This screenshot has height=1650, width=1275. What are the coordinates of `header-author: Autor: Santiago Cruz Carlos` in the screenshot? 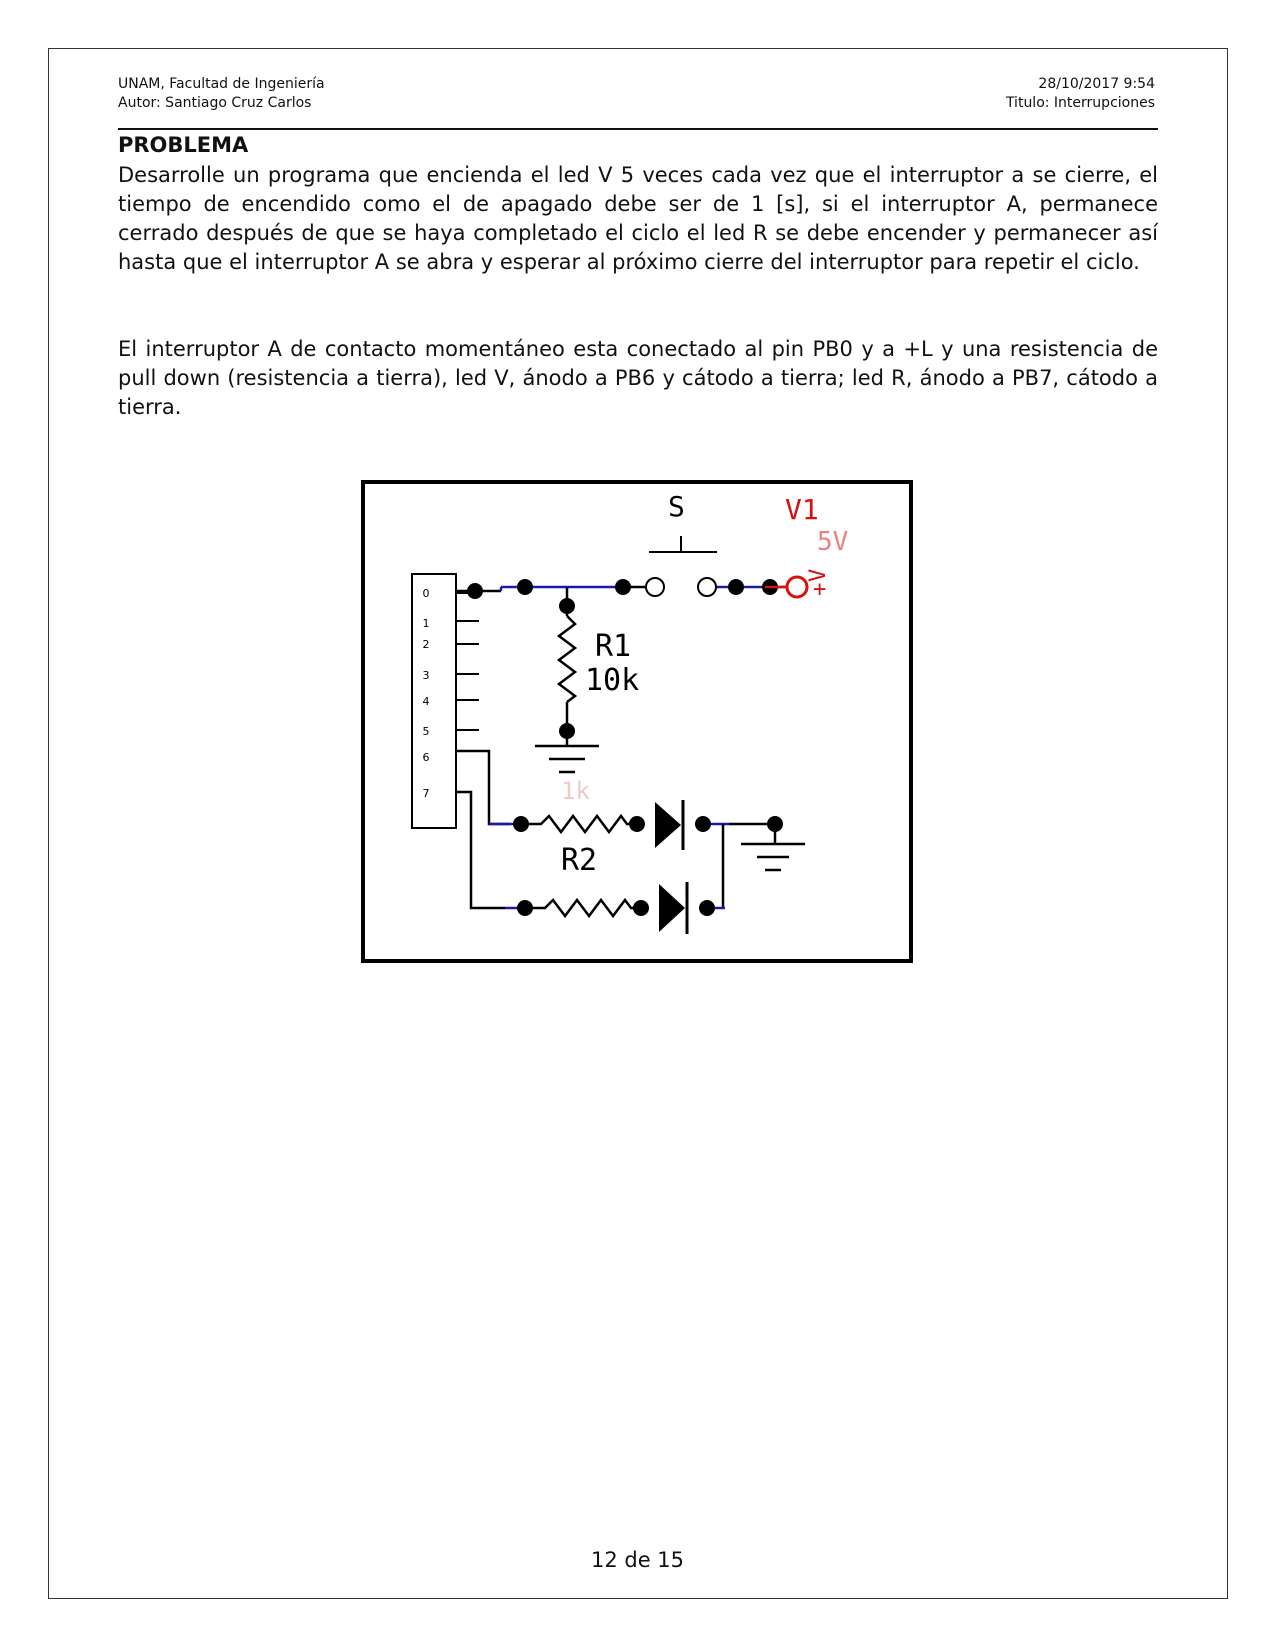 It's located at (215, 103).